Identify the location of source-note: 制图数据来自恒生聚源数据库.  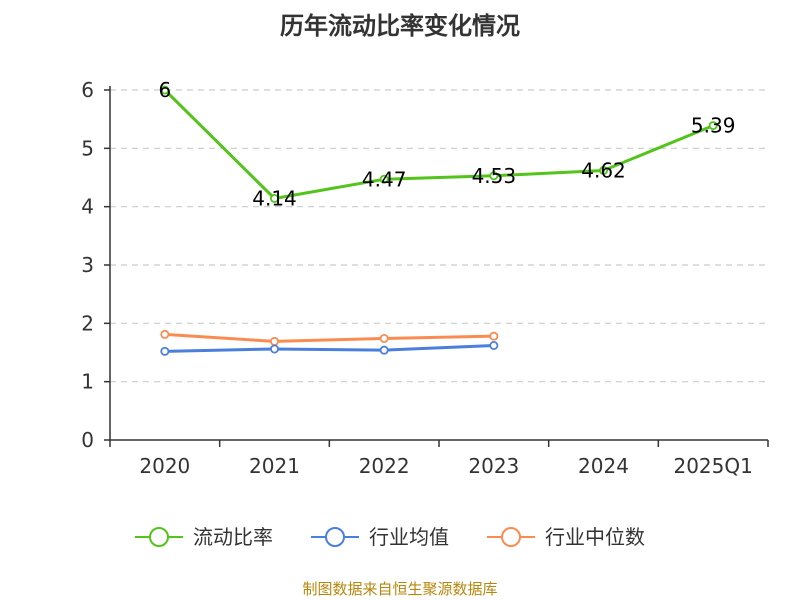
(400, 589).